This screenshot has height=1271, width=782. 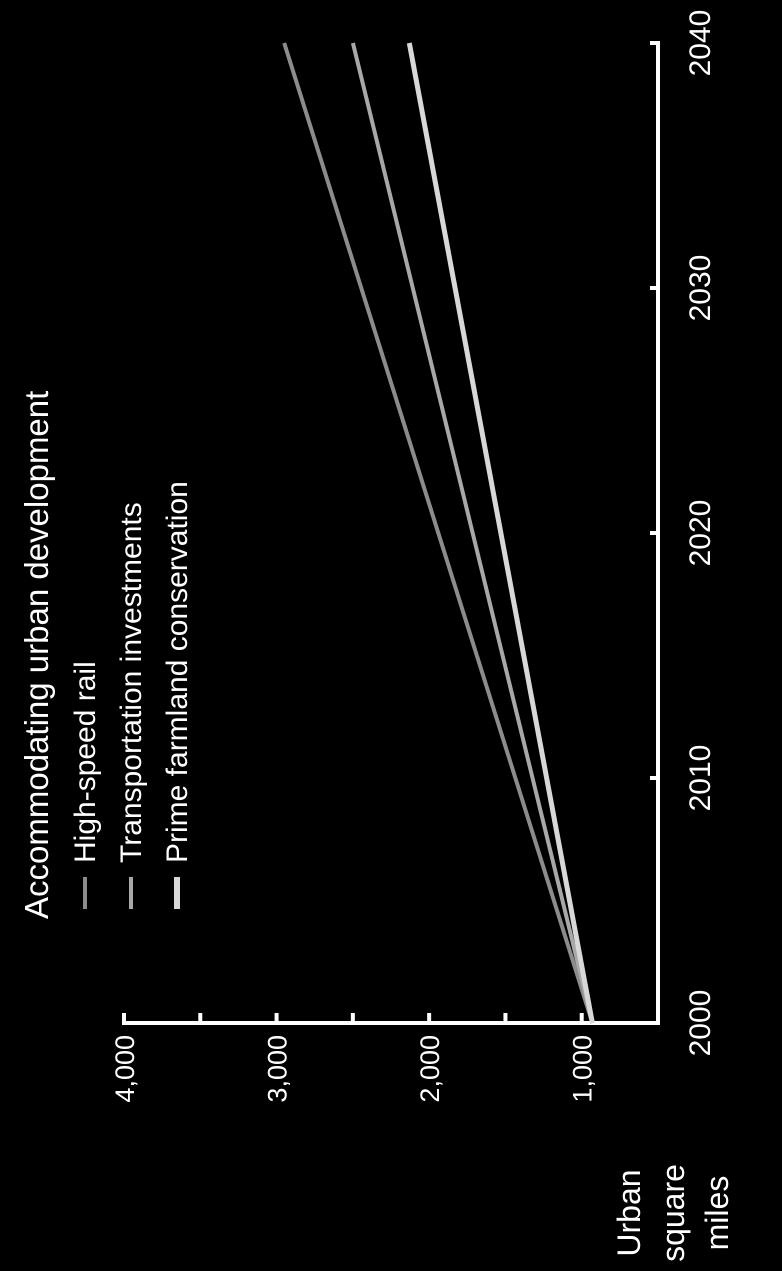 I want to click on y-axis-label-line: miles, so click(x=717, y=1213).